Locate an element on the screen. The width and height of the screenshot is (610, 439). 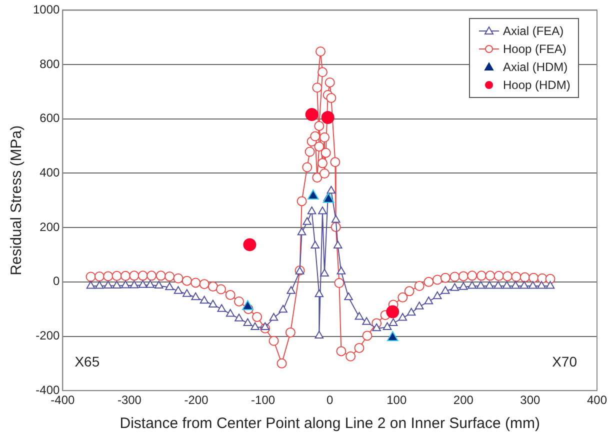
x-tick-label: -300 is located at coordinates (129, 400).